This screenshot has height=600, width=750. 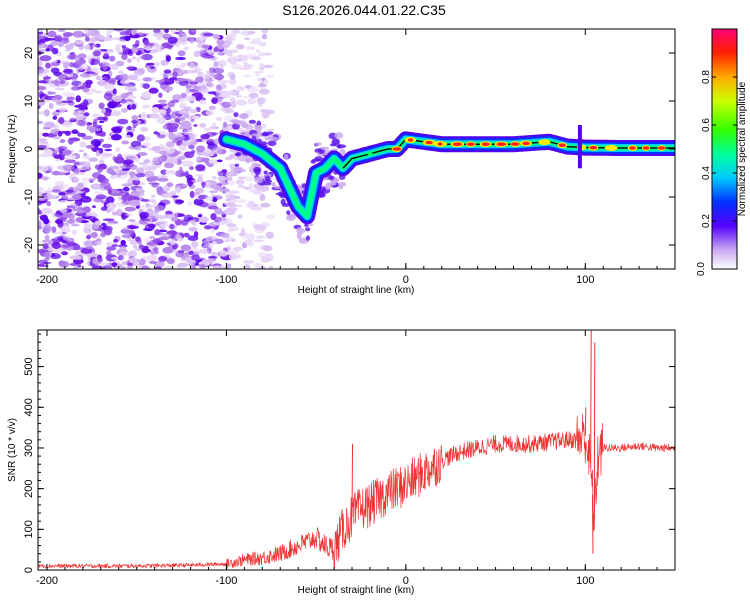 What do you see at coordinates (29, 197) in the screenshot?
I see `y-tick-label: -10` at bounding box center [29, 197].